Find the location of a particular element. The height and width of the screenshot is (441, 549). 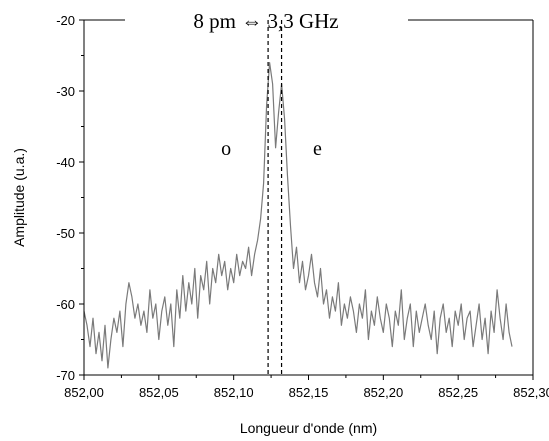

x-tick-label: 852,00 is located at coordinates (84, 392).